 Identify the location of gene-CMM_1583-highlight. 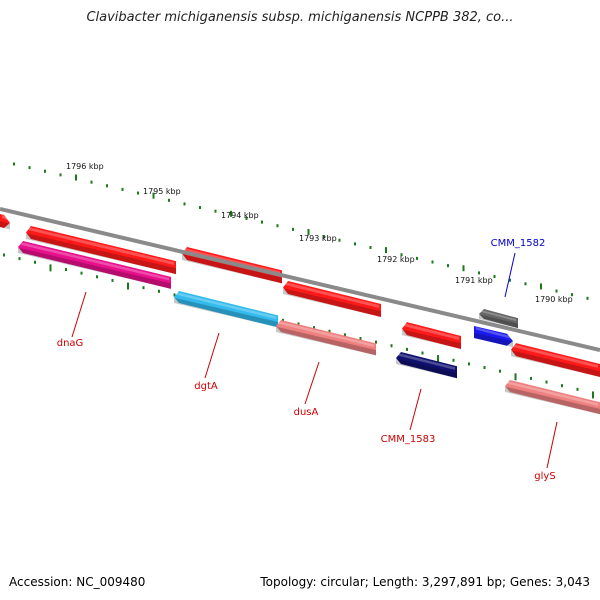
(426, 361).